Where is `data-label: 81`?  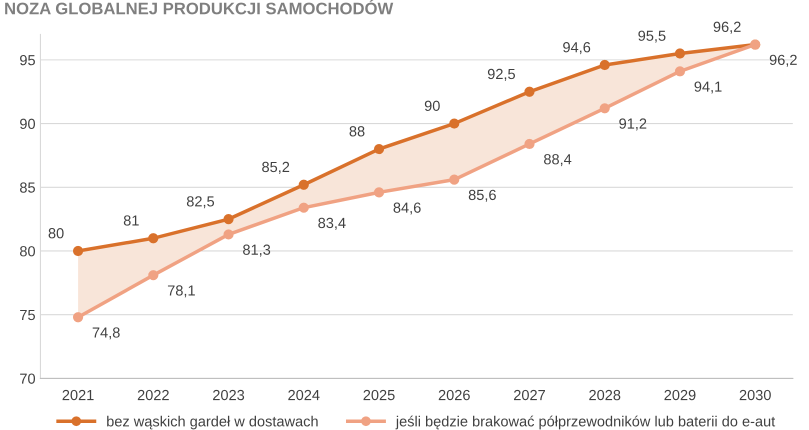
data-label: 81 is located at coordinates (131, 220).